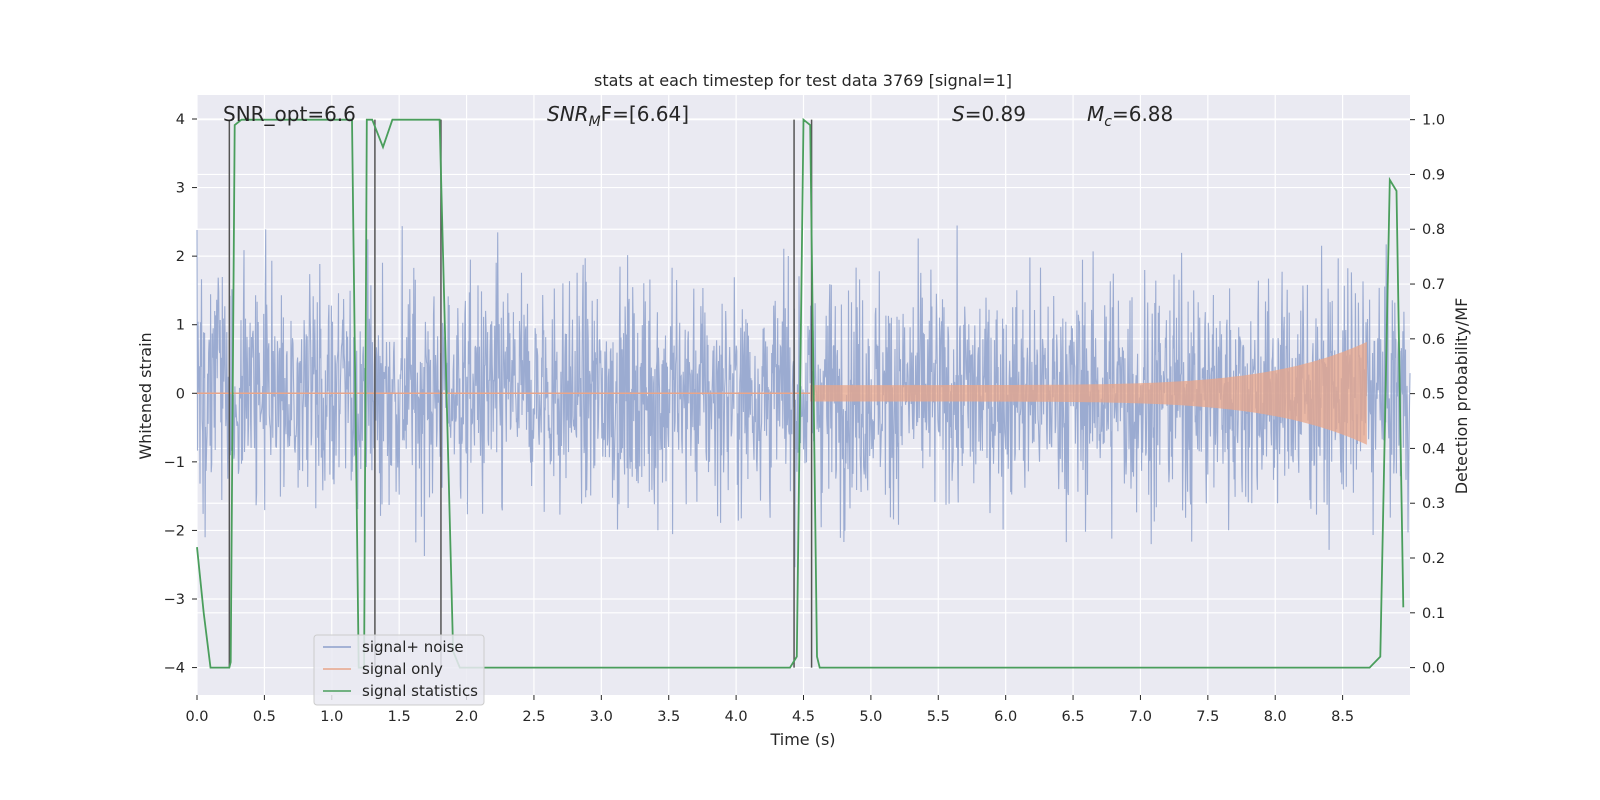 This screenshot has width=1600, height=800. Describe the element at coordinates (533, 717) in the screenshot. I see `x-tick-label: 2.5` at that location.